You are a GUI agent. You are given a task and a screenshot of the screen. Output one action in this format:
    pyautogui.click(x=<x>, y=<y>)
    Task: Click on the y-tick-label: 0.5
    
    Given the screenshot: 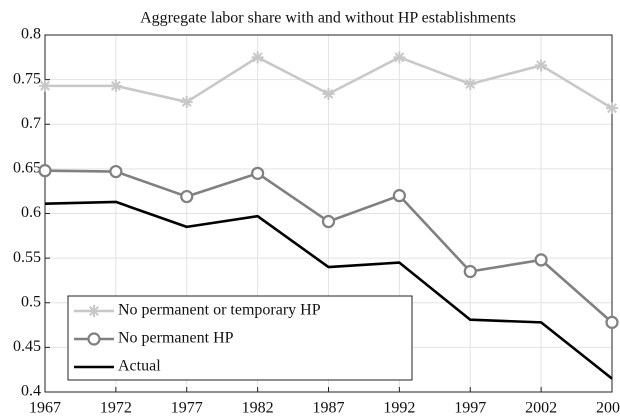 What is the action you would take?
    pyautogui.click(x=31, y=301)
    